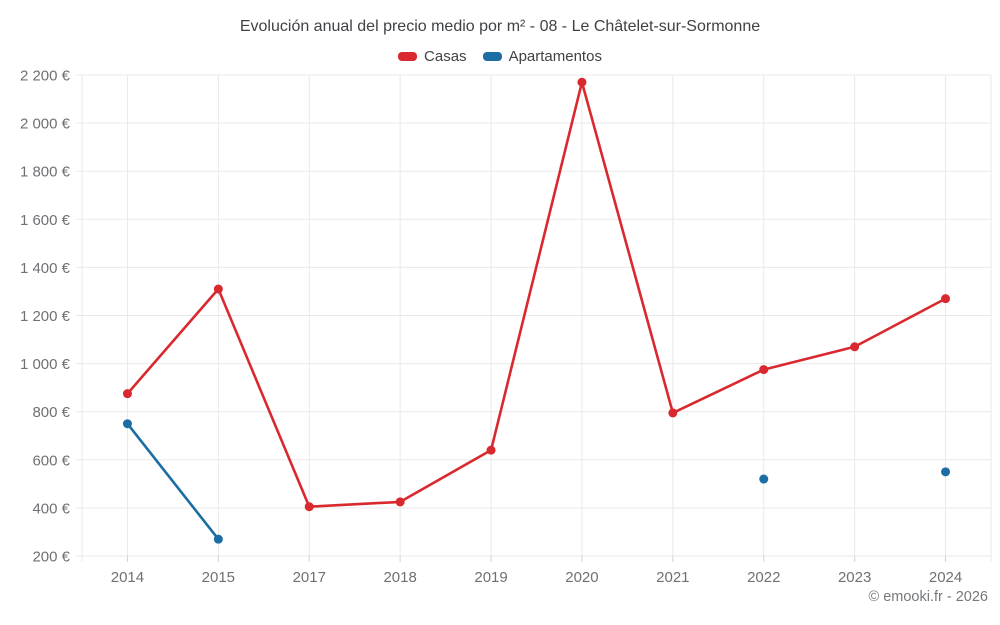 The width and height of the screenshot is (1000, 625). I want to click on y-axis-label: 400 €, so click(51, 508).